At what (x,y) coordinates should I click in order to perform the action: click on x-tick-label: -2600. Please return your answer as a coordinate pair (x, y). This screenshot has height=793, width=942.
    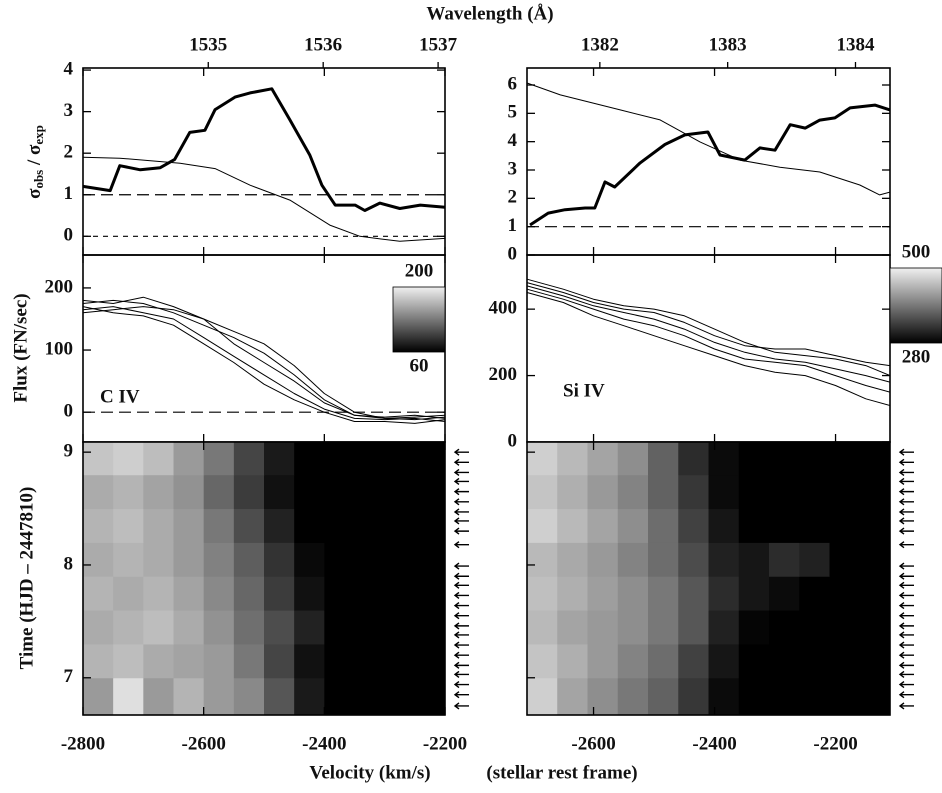
    Looking at the image, I should click on (593, 743).